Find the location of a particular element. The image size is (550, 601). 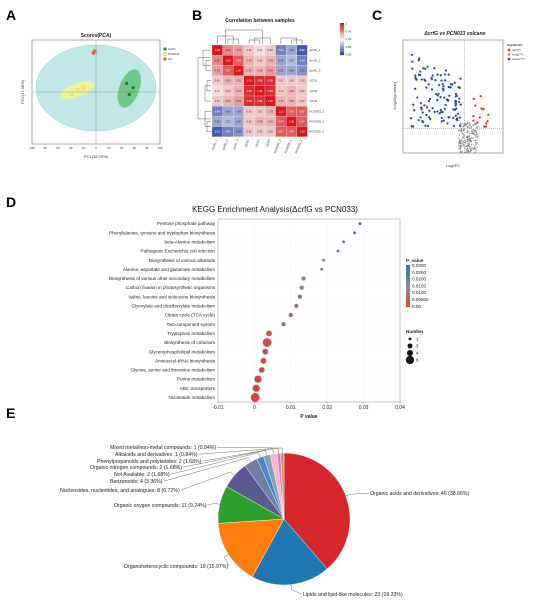

panel-label-e: E is located at coordinates (10, 413).